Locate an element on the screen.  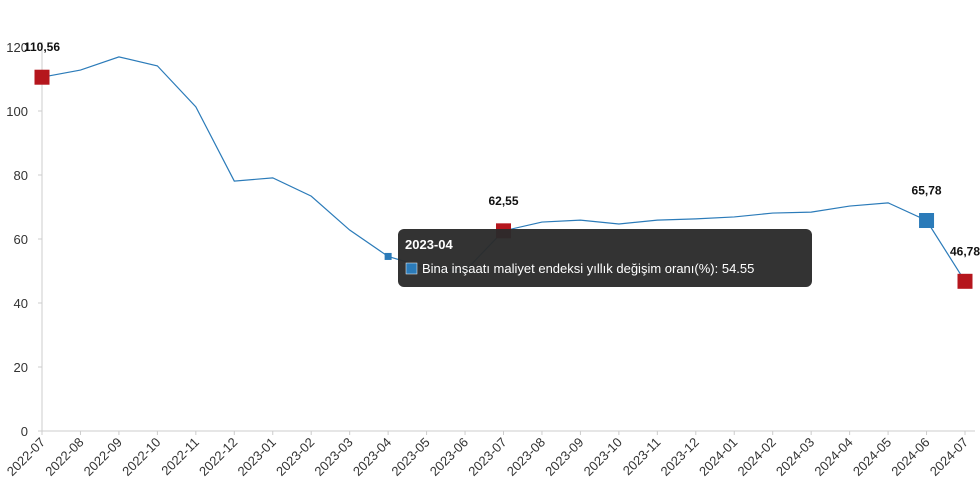
tooltip-swatch is located at coordinates (411, 268).